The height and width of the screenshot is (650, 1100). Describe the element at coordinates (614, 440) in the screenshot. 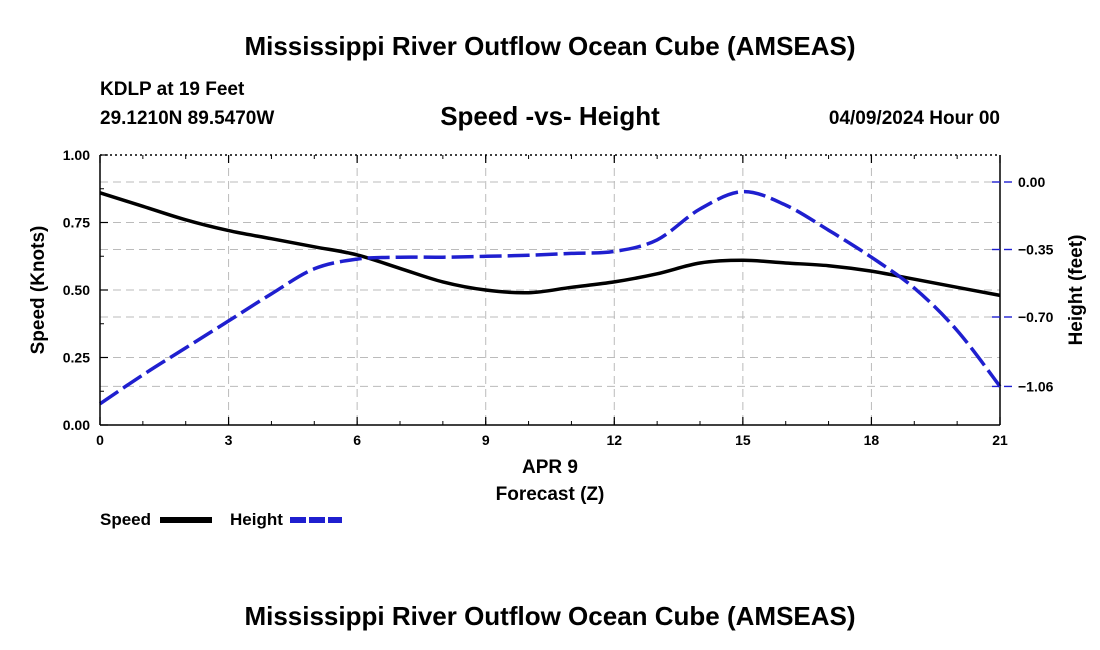

I see `x-tick-label: 12` at that location.